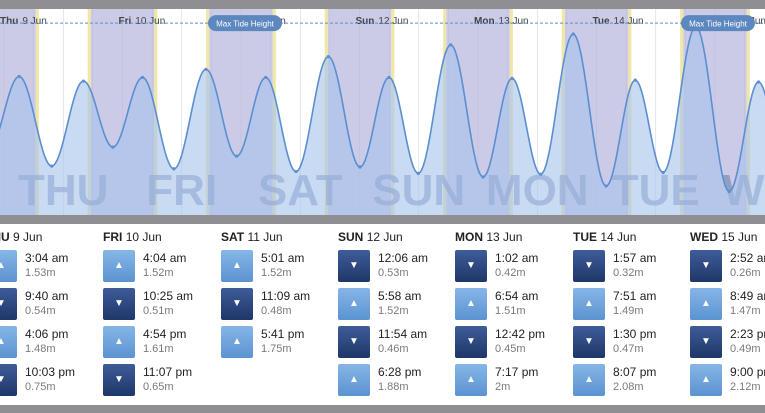 This screenshot has width=765, height=413. Describe the element at coordinates (633, 305) in the screenshot. I see `high-tide-entry: ▲ 7:51 am 1.49m` at that location.